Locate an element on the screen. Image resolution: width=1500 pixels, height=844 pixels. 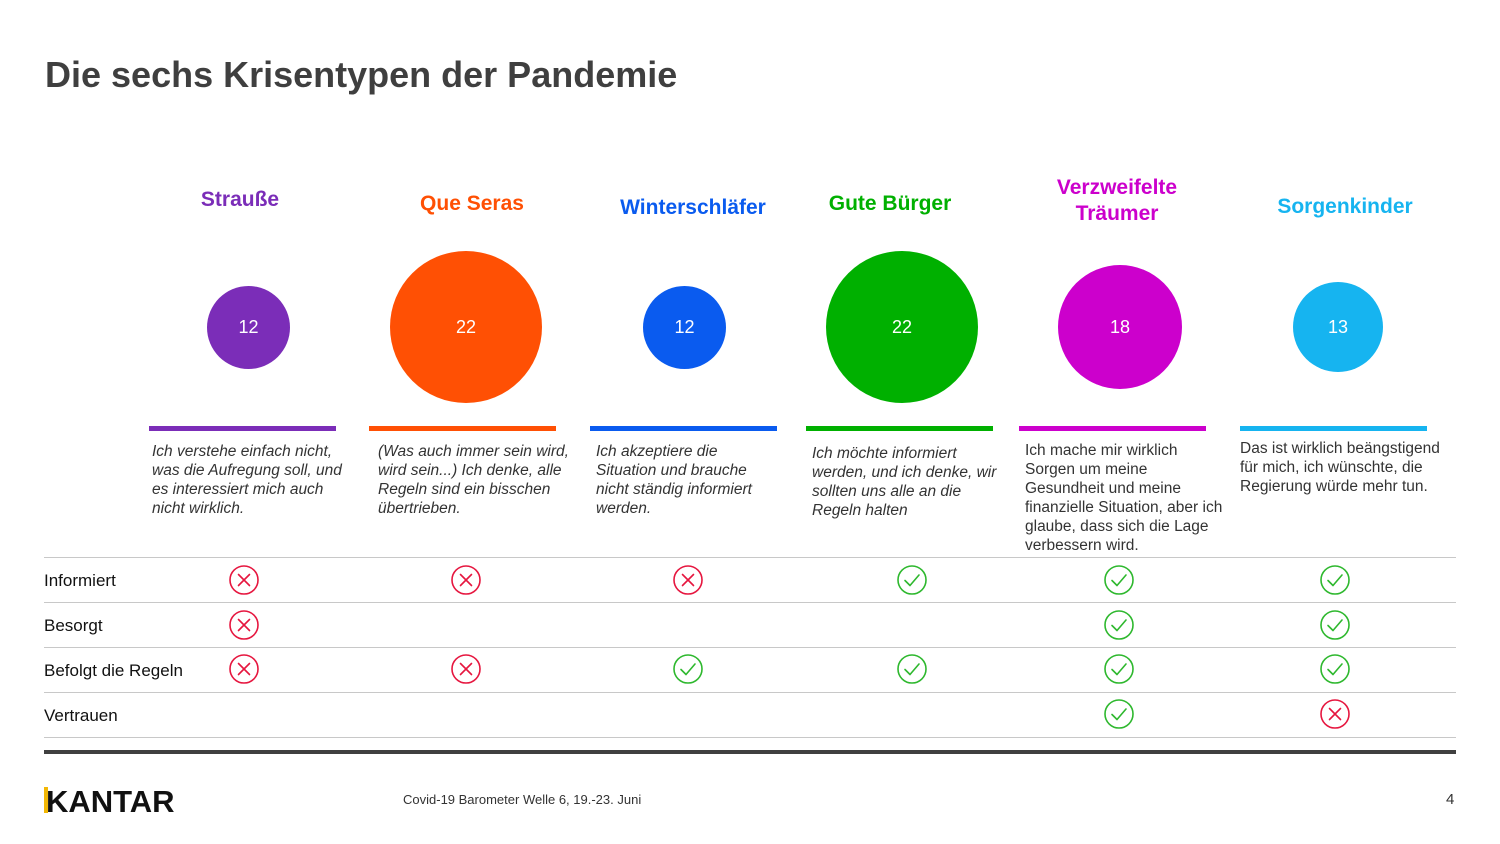
color-rule-strausse is located at coordinates (242, 428).